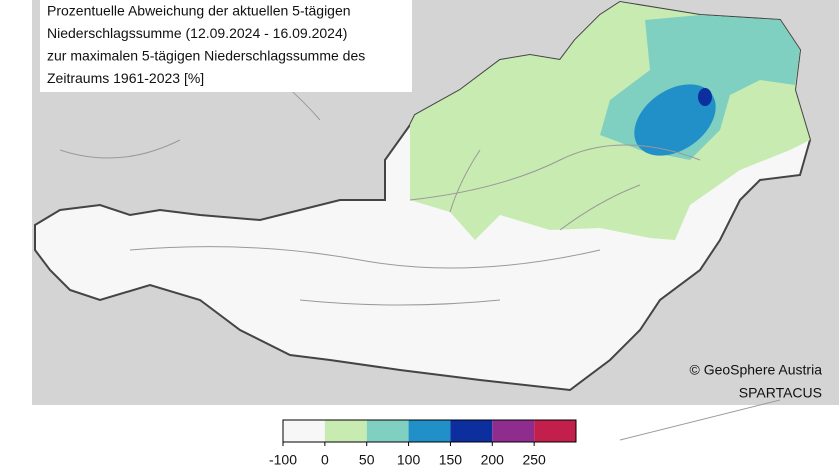 The height and width of the screenshot is (472, 839). What do you see at coordinates (125, 78) in the screenshot?
I see `title-line: Zeitraums 1961-2023 [%]` at bounding box center [125, 78].